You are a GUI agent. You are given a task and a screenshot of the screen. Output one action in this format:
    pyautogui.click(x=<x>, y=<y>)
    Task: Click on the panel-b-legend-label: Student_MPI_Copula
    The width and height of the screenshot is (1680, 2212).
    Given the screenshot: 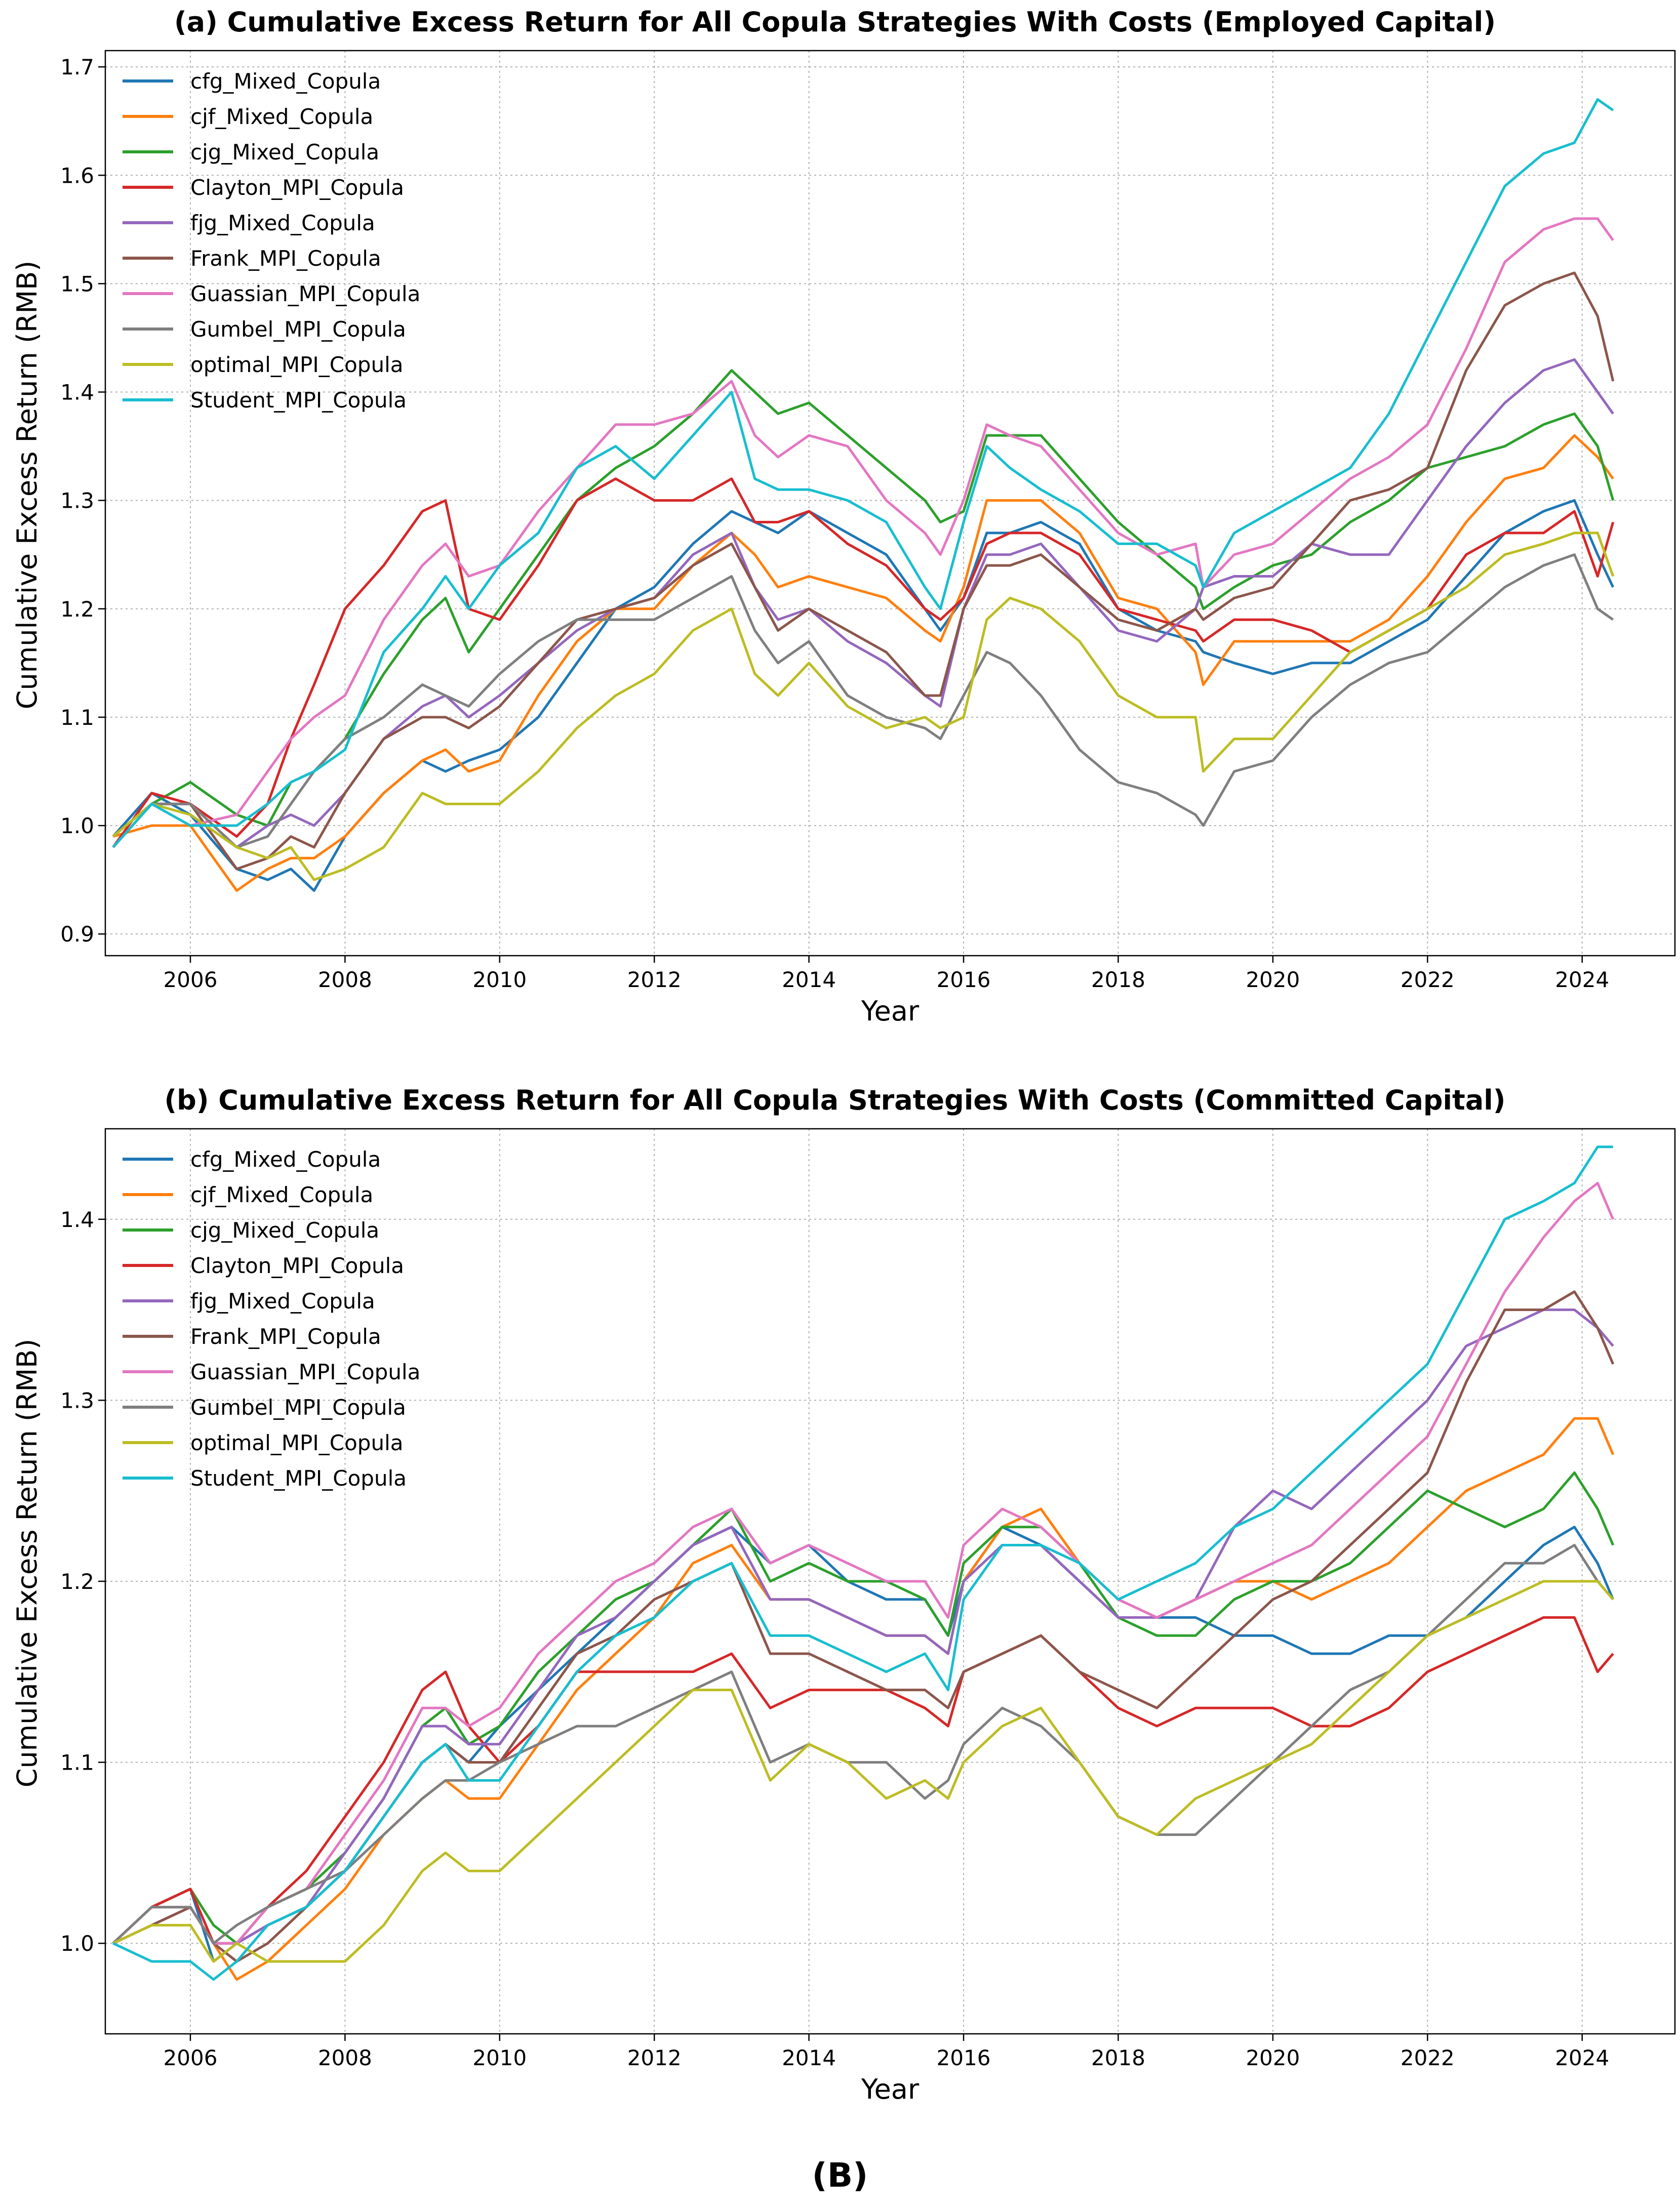 What is the action you would take?
    pyautogui.click(x=299, y=1478)
    